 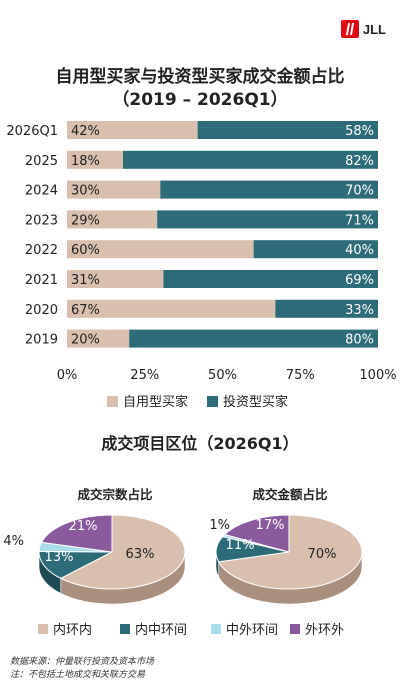 I want to click on pie-data-label: 70%, so click(x=322, y=554).